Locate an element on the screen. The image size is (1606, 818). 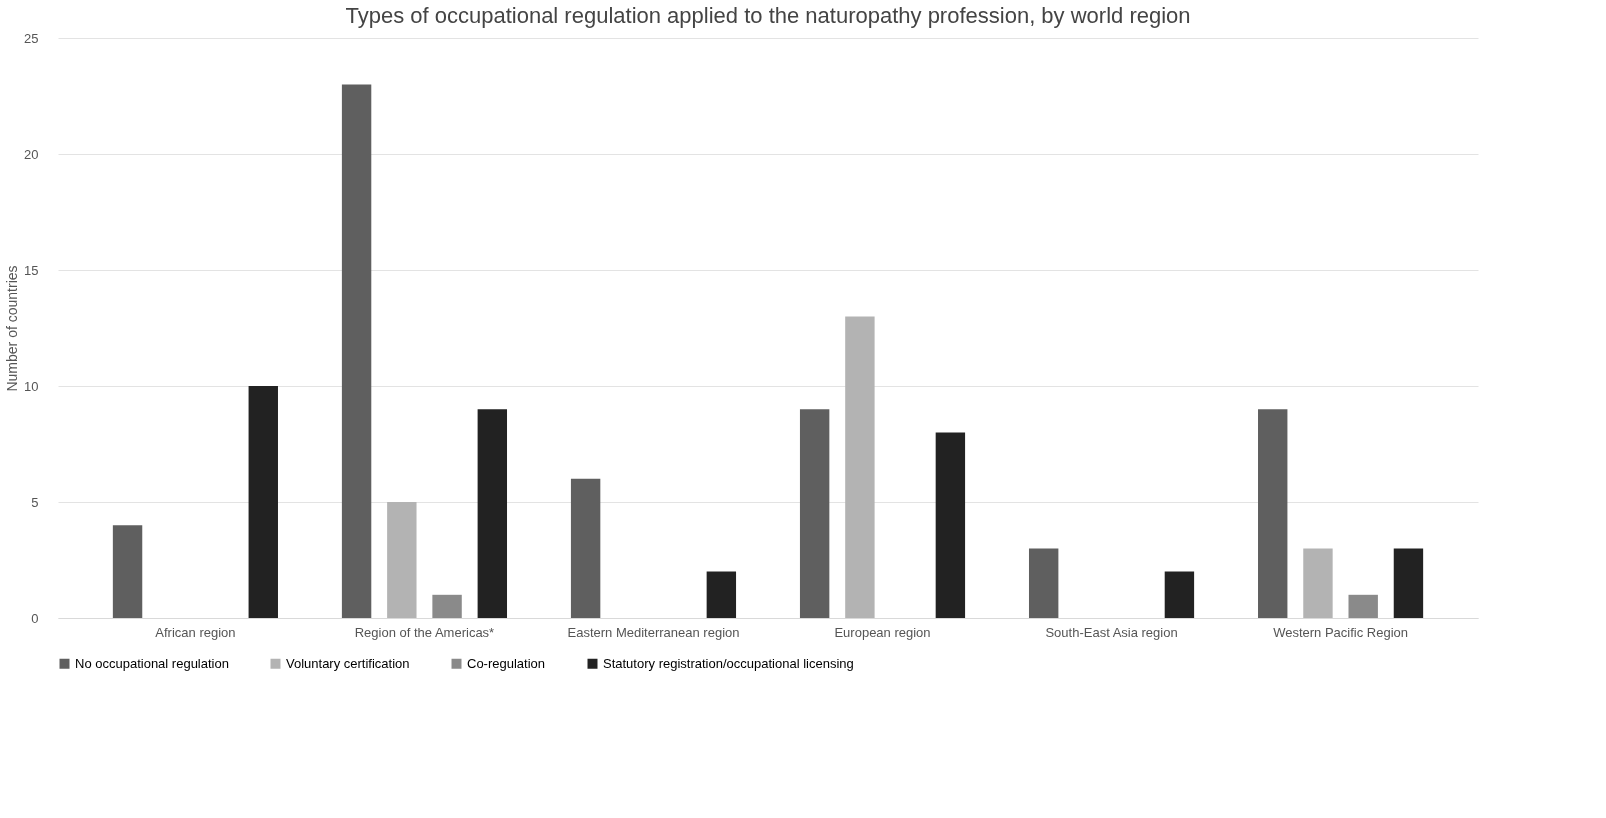
y-tick-label: 25 is located at coordinates (31, 38).